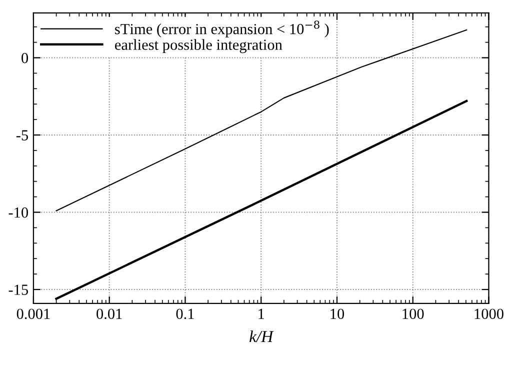 This screenshot has height=370, width=507. What do you see at coordinates (222, 29) in the screenshot?
I see `legend-label: sTime (error in expansion < 10$^{−8}$ )` at bounding box center [222, 29].